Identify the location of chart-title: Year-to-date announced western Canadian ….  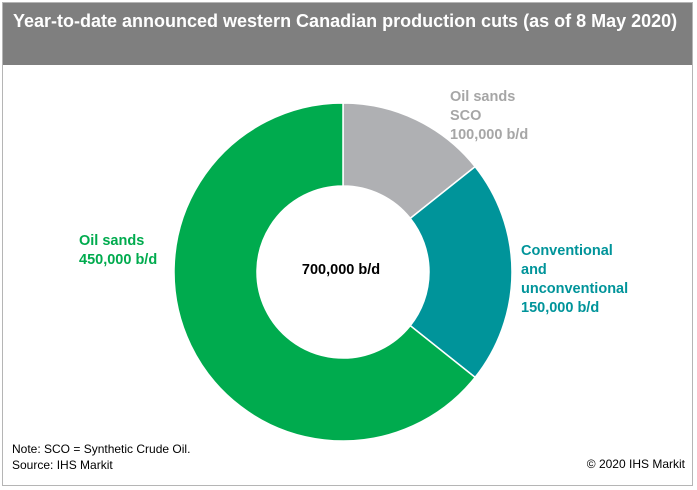
(345, 21).